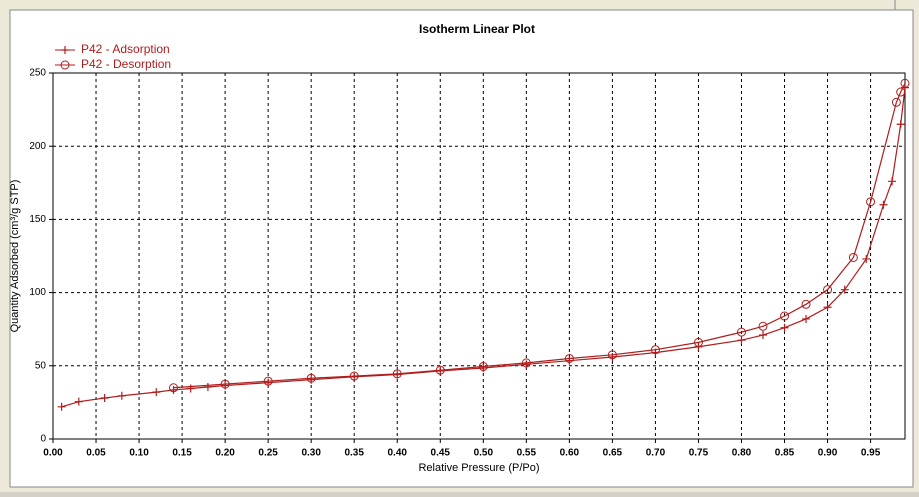 The width and height of the screenshot is (919, 497). I want to click on x-tick-label: 0.95, so click(871, 453).